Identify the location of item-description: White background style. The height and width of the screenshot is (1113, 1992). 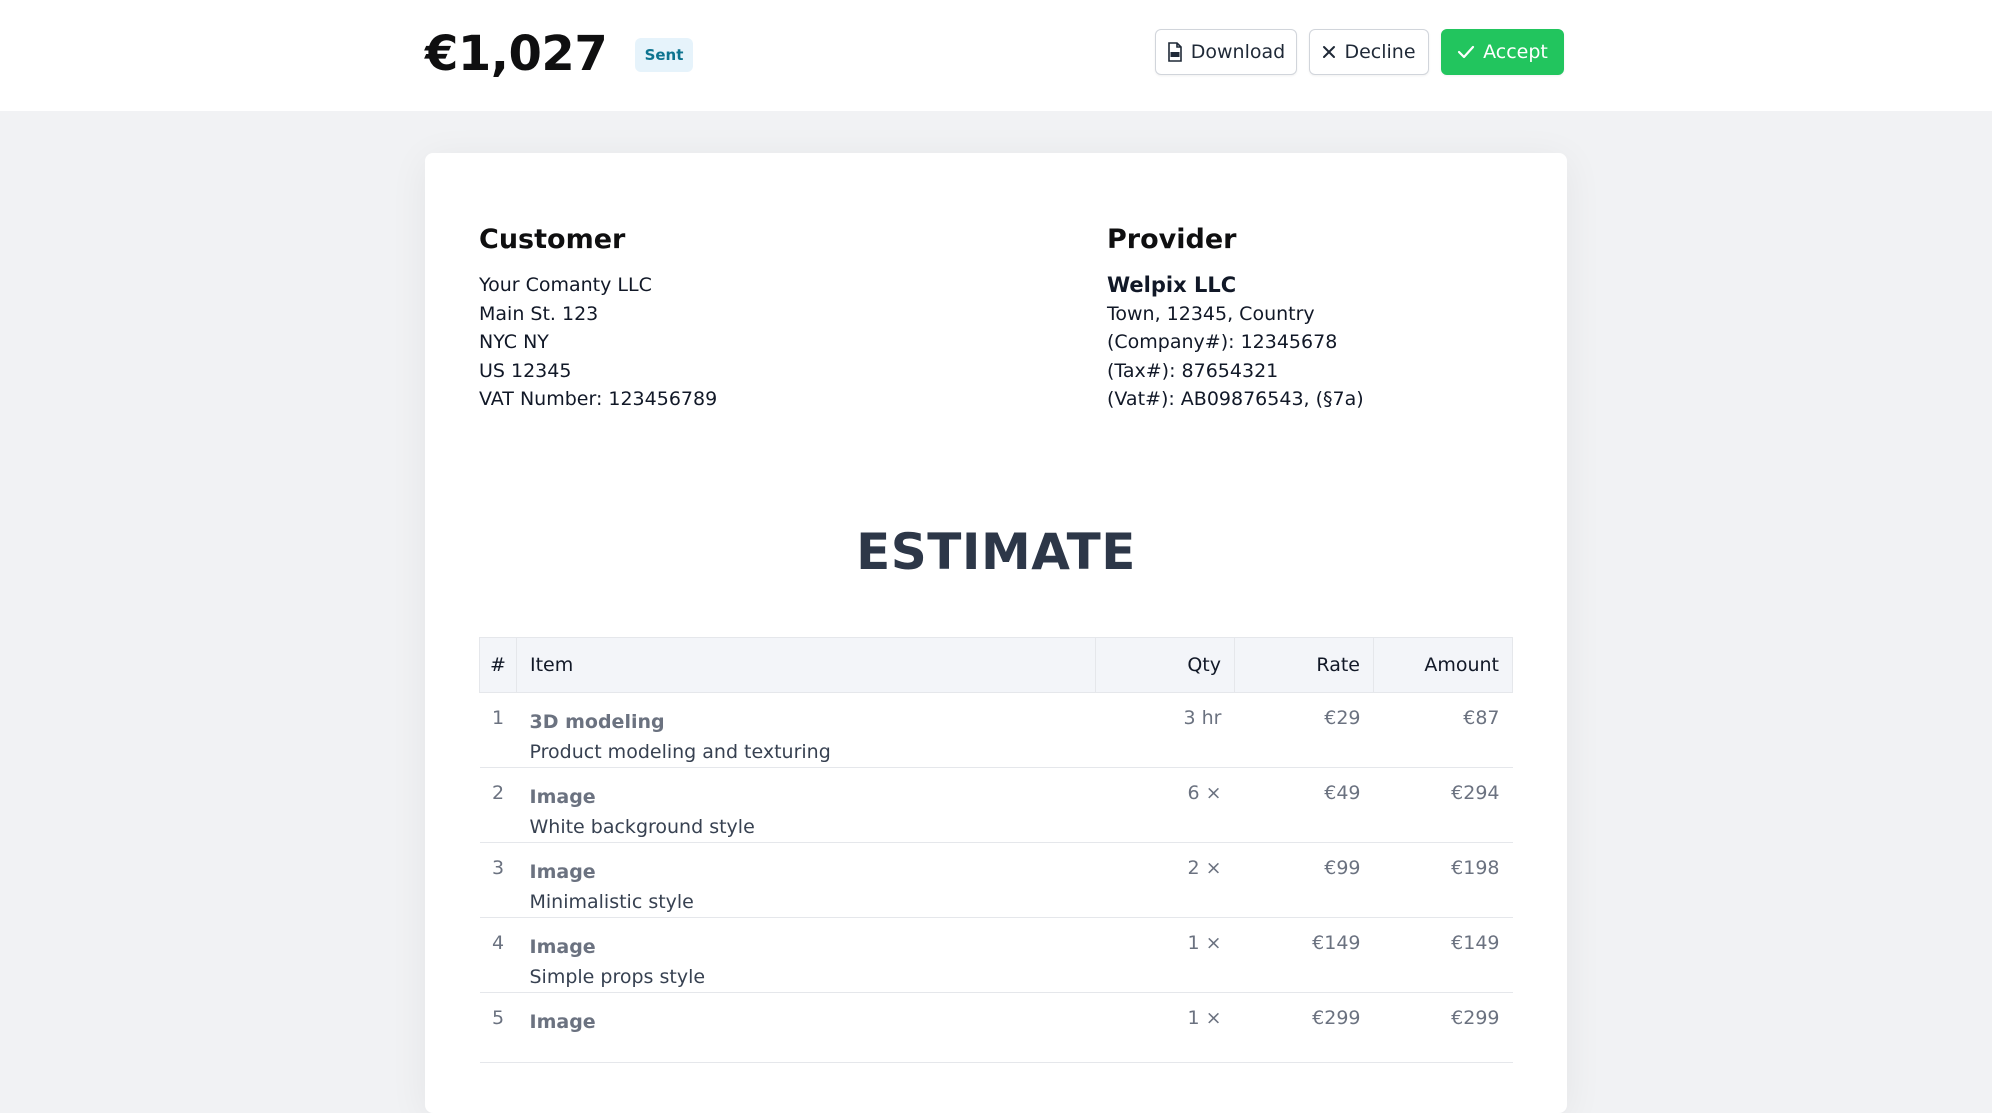
(642, 827).